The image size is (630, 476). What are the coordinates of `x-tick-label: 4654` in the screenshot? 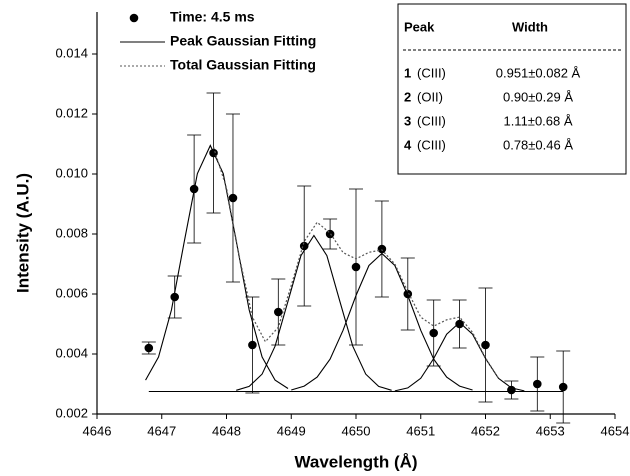 It's located at (615, 430).